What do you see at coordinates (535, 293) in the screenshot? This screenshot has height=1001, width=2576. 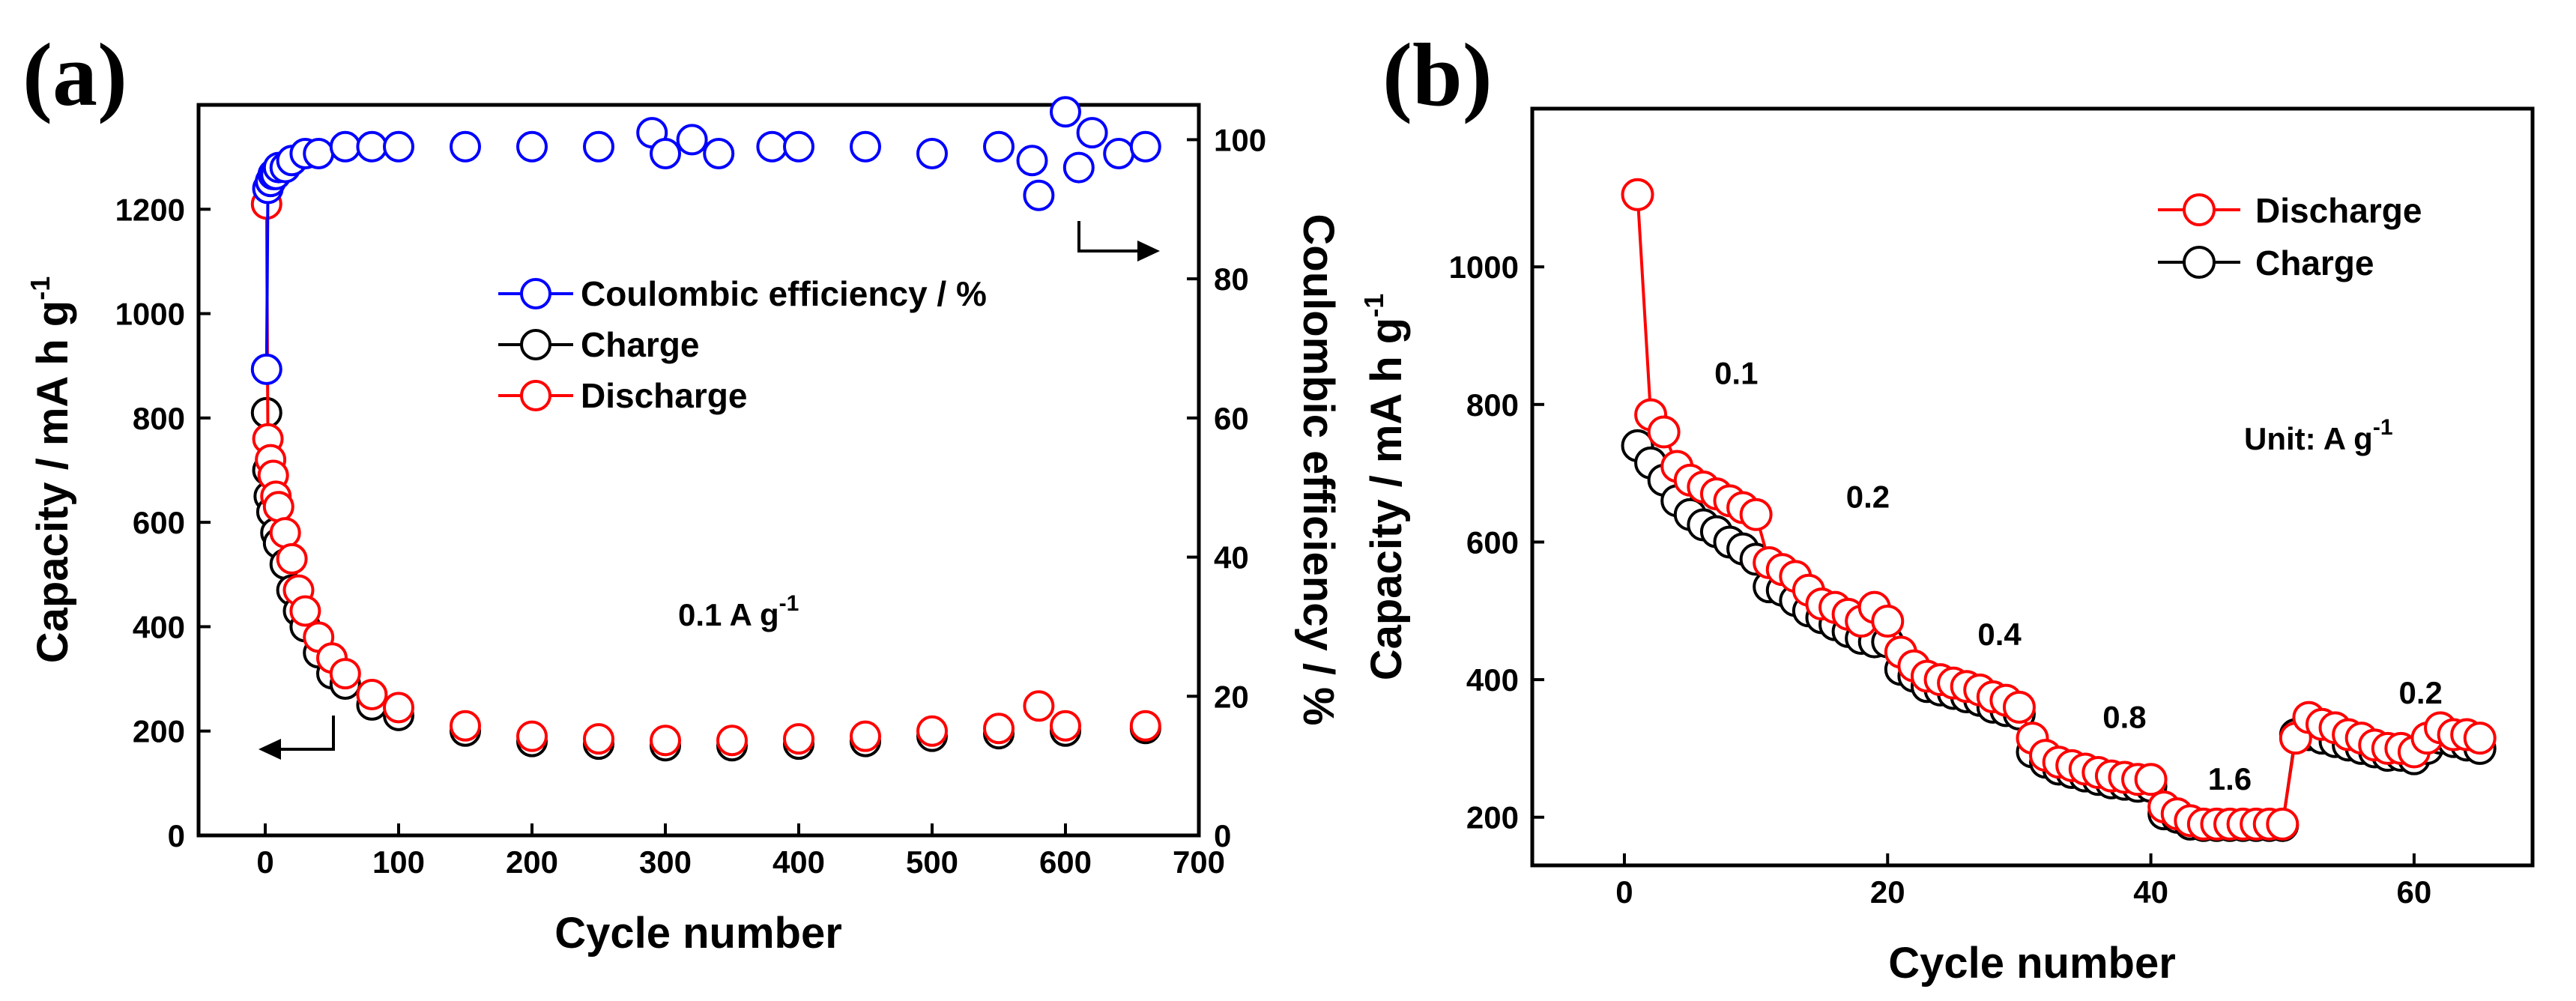 I see `legend-marker-coulombic` at bounding box center [535, 293].